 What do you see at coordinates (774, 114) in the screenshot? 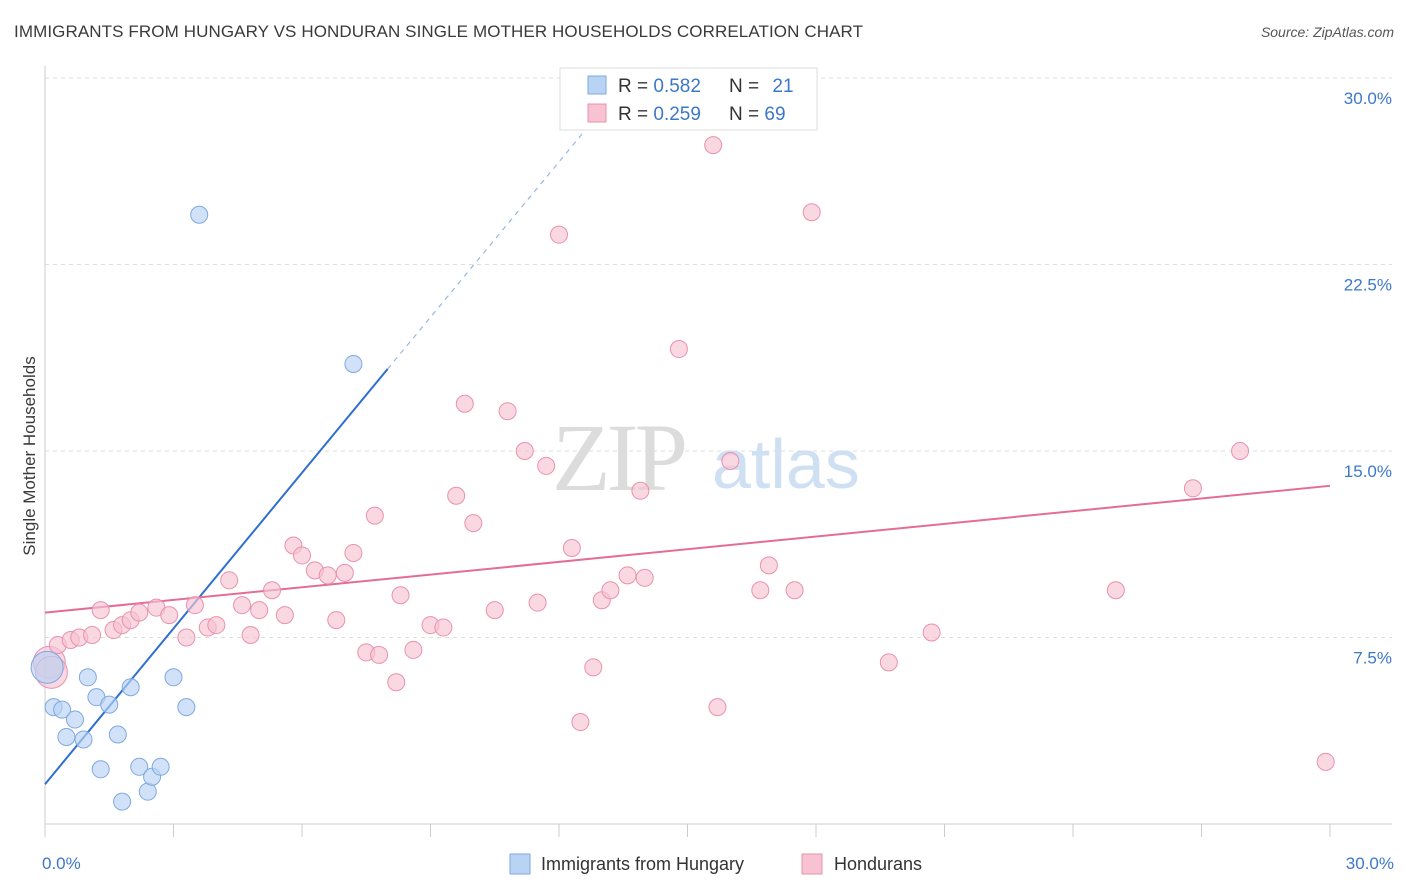
I see `legend-n-value-2: 69` at bounding box center [774, 114].